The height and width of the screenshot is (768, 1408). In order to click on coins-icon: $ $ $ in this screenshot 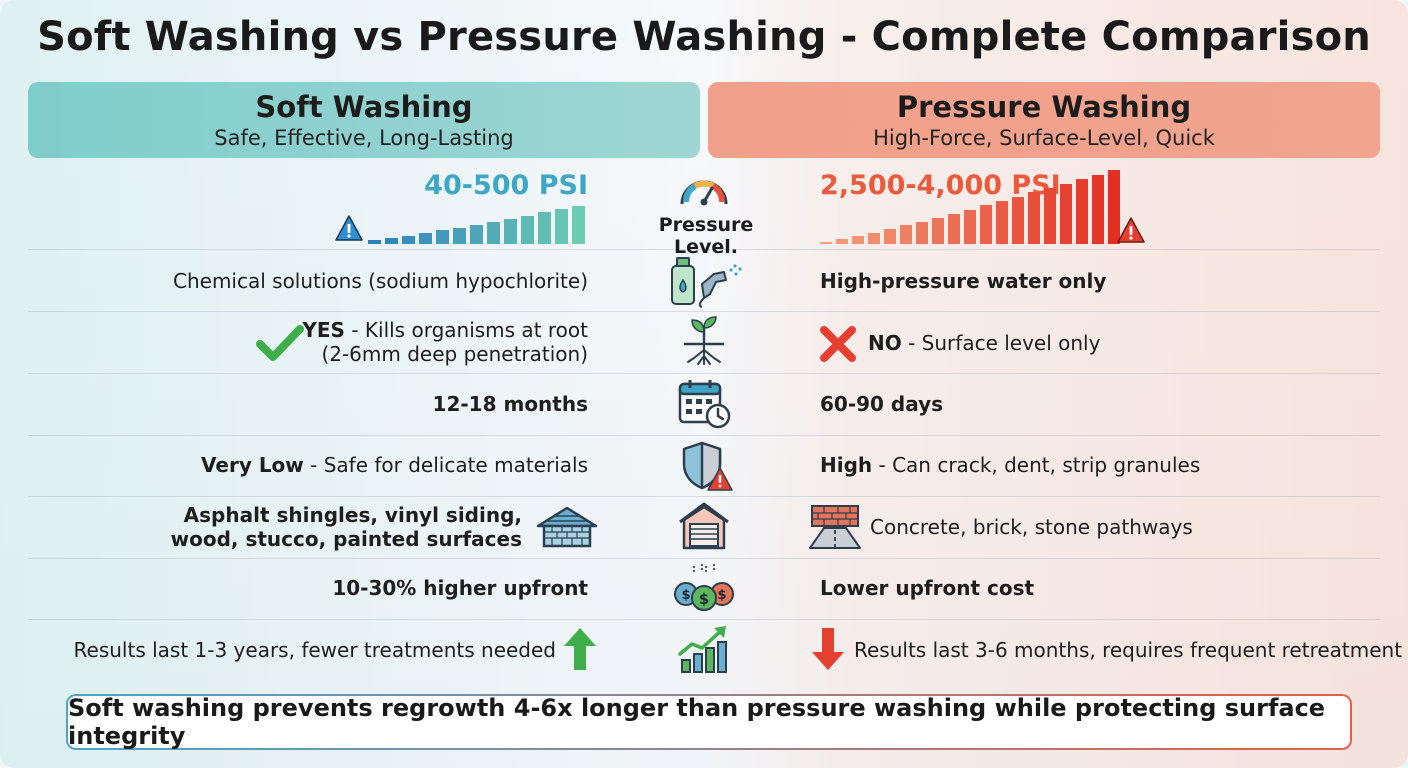, I will do `click(704, 587)`.